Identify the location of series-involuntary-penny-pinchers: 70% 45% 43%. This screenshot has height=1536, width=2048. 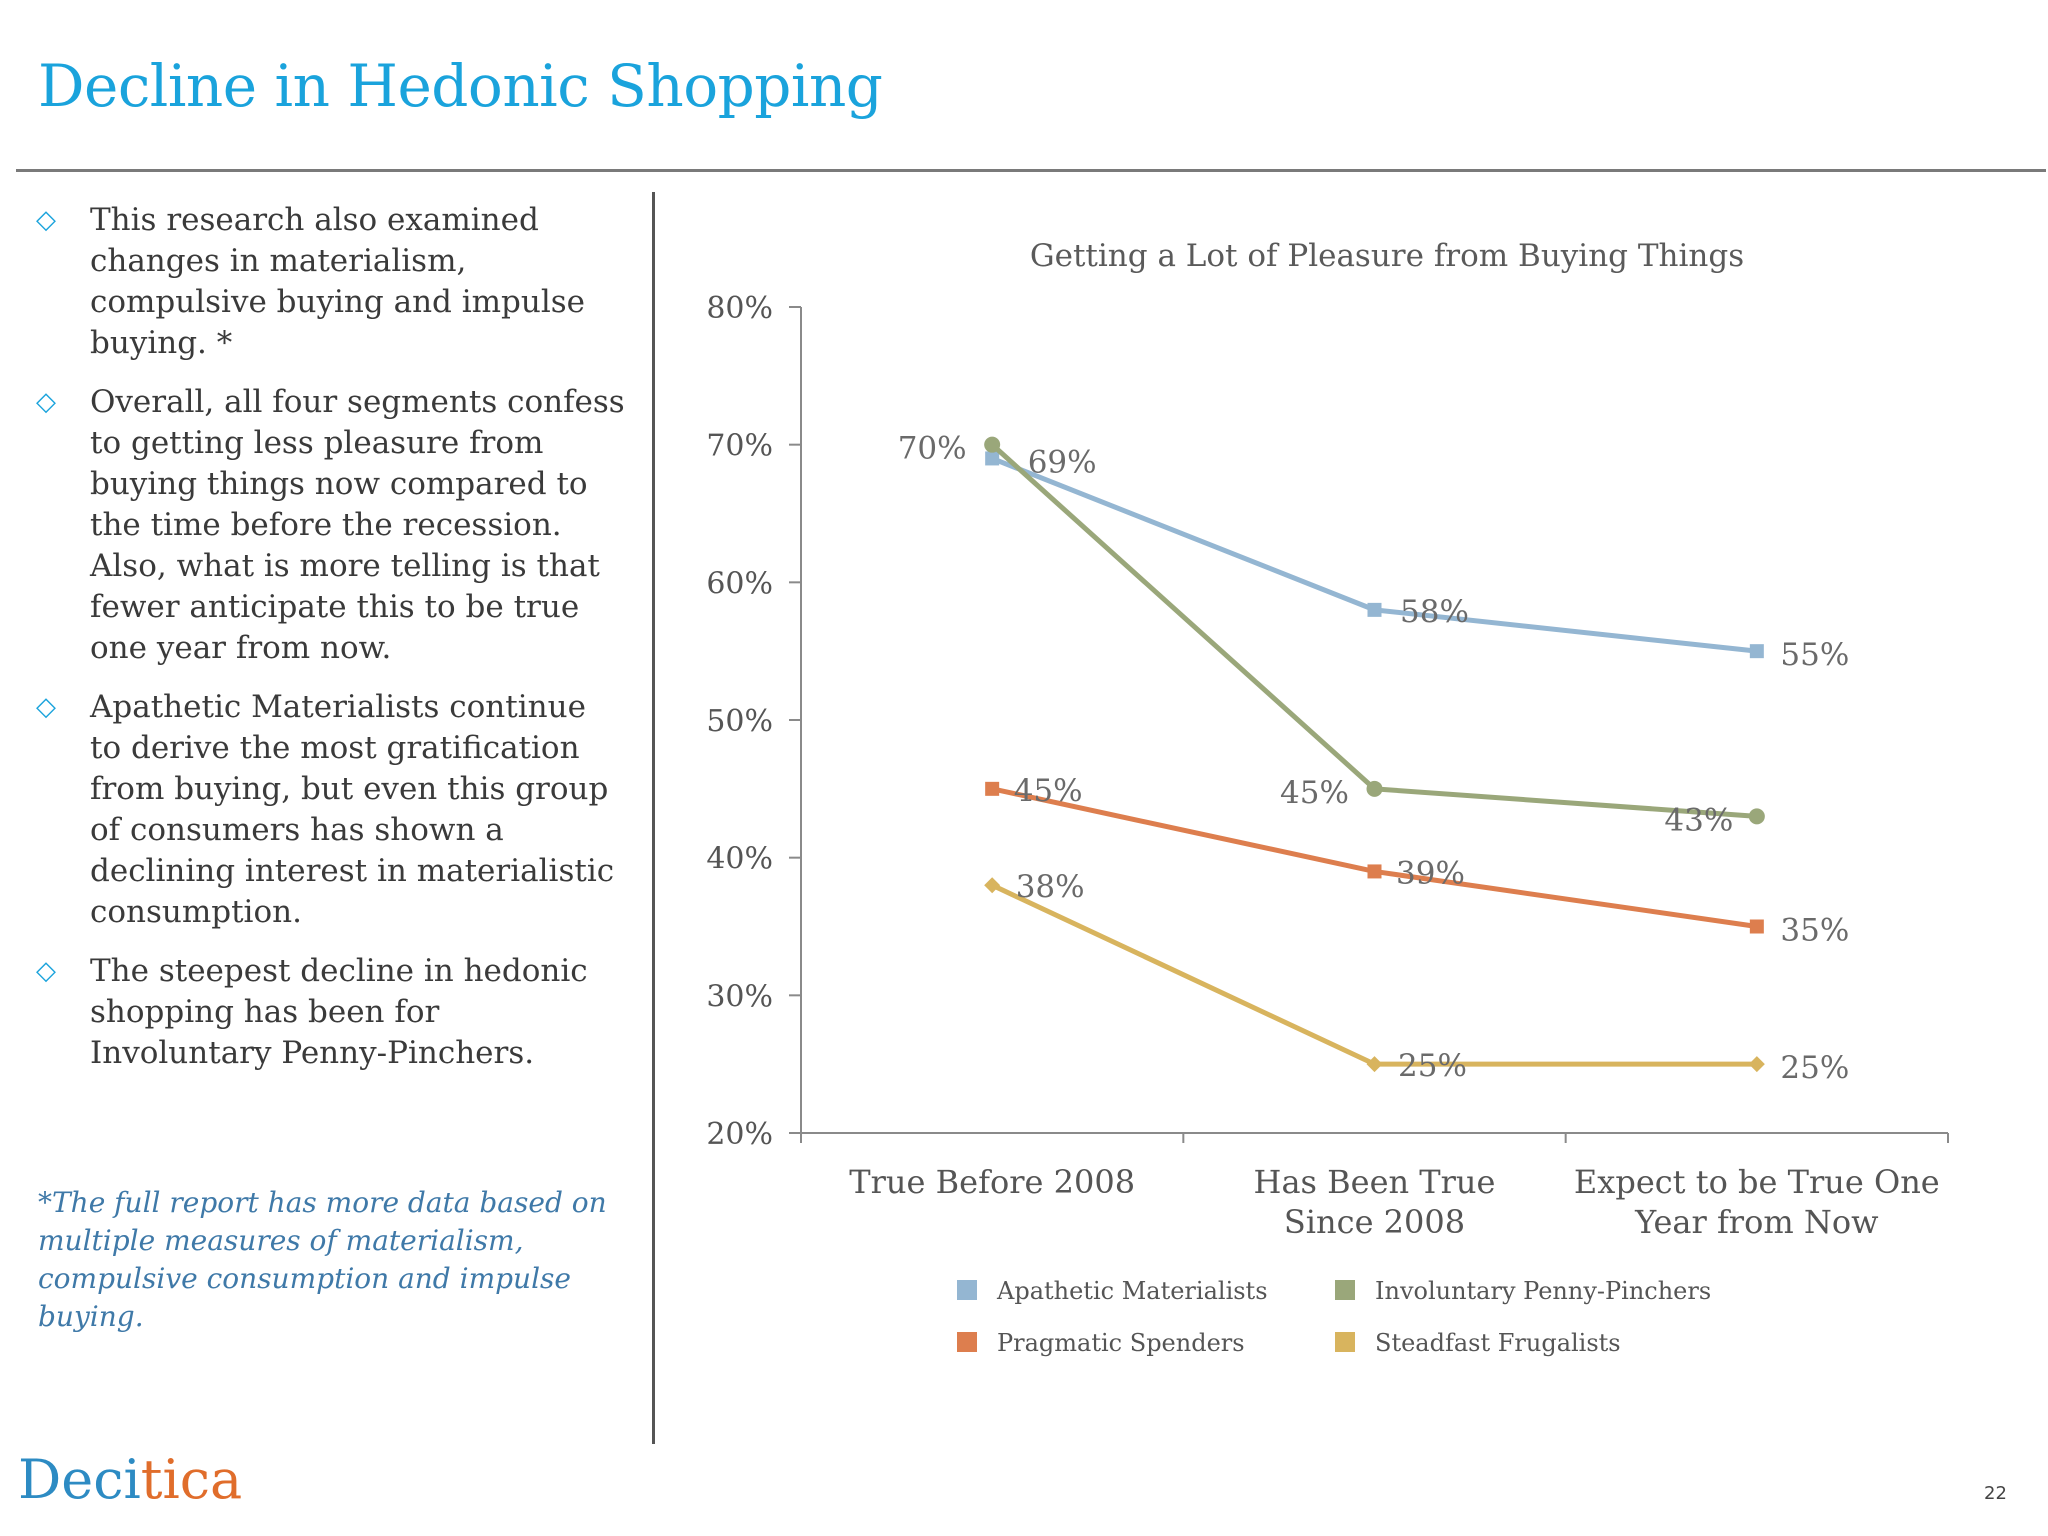
(1331, 634).